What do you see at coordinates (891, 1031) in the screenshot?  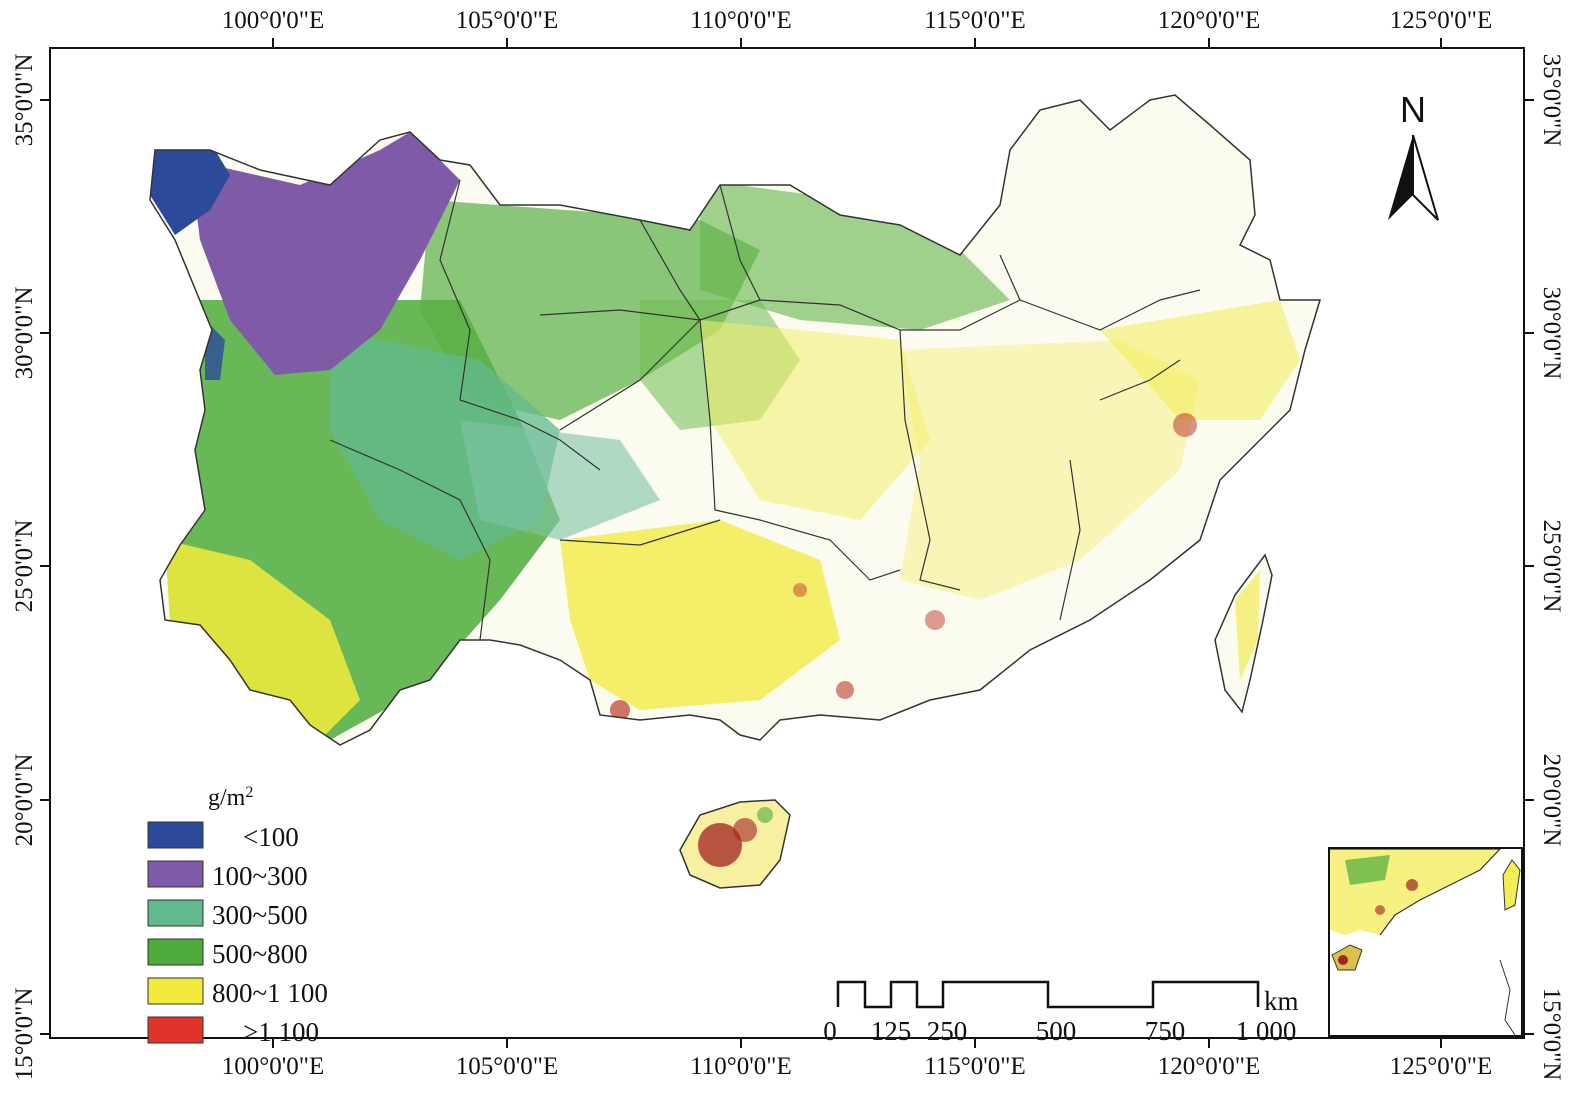 I see `scale-label: 125` at bounding box center [891, 1031].